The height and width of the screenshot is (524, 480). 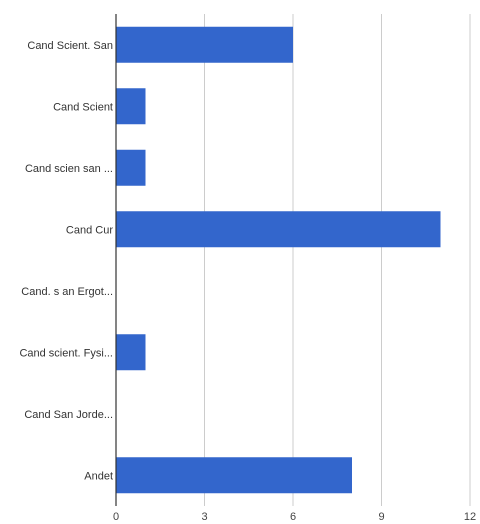 I want to click on x-tick-label-3: 3, so click(x=204, y=517).